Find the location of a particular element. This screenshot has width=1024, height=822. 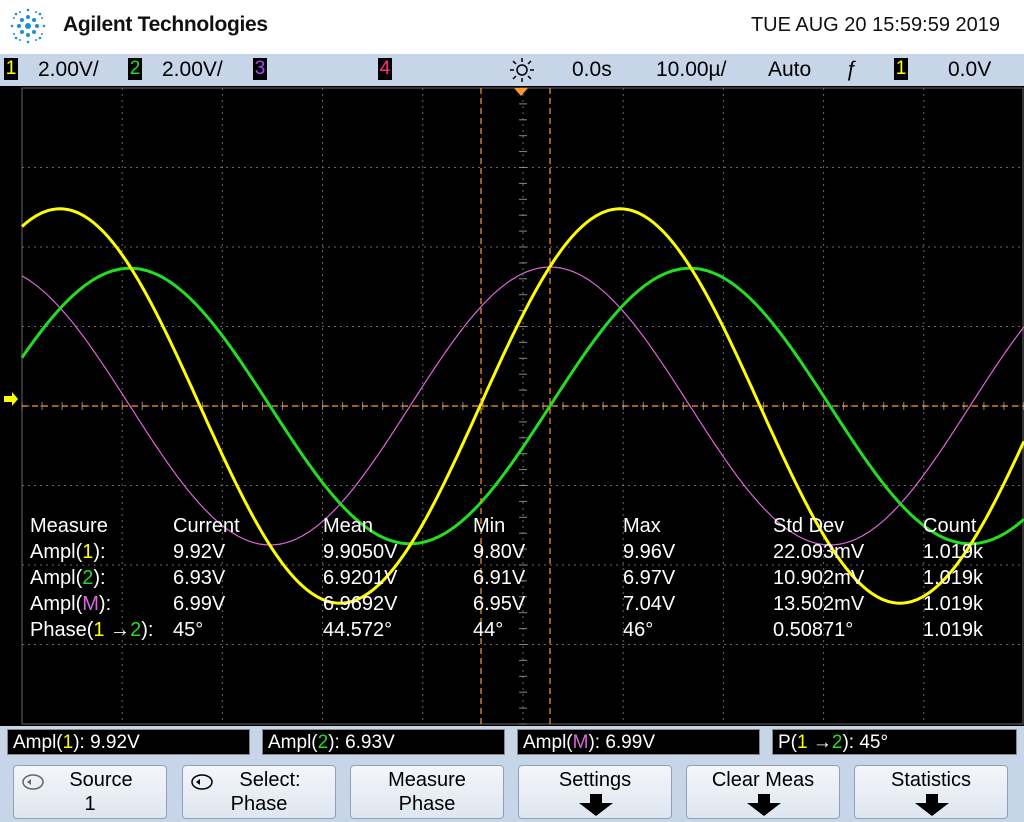

measure-value: Phase is located at coordinates (427, 804).